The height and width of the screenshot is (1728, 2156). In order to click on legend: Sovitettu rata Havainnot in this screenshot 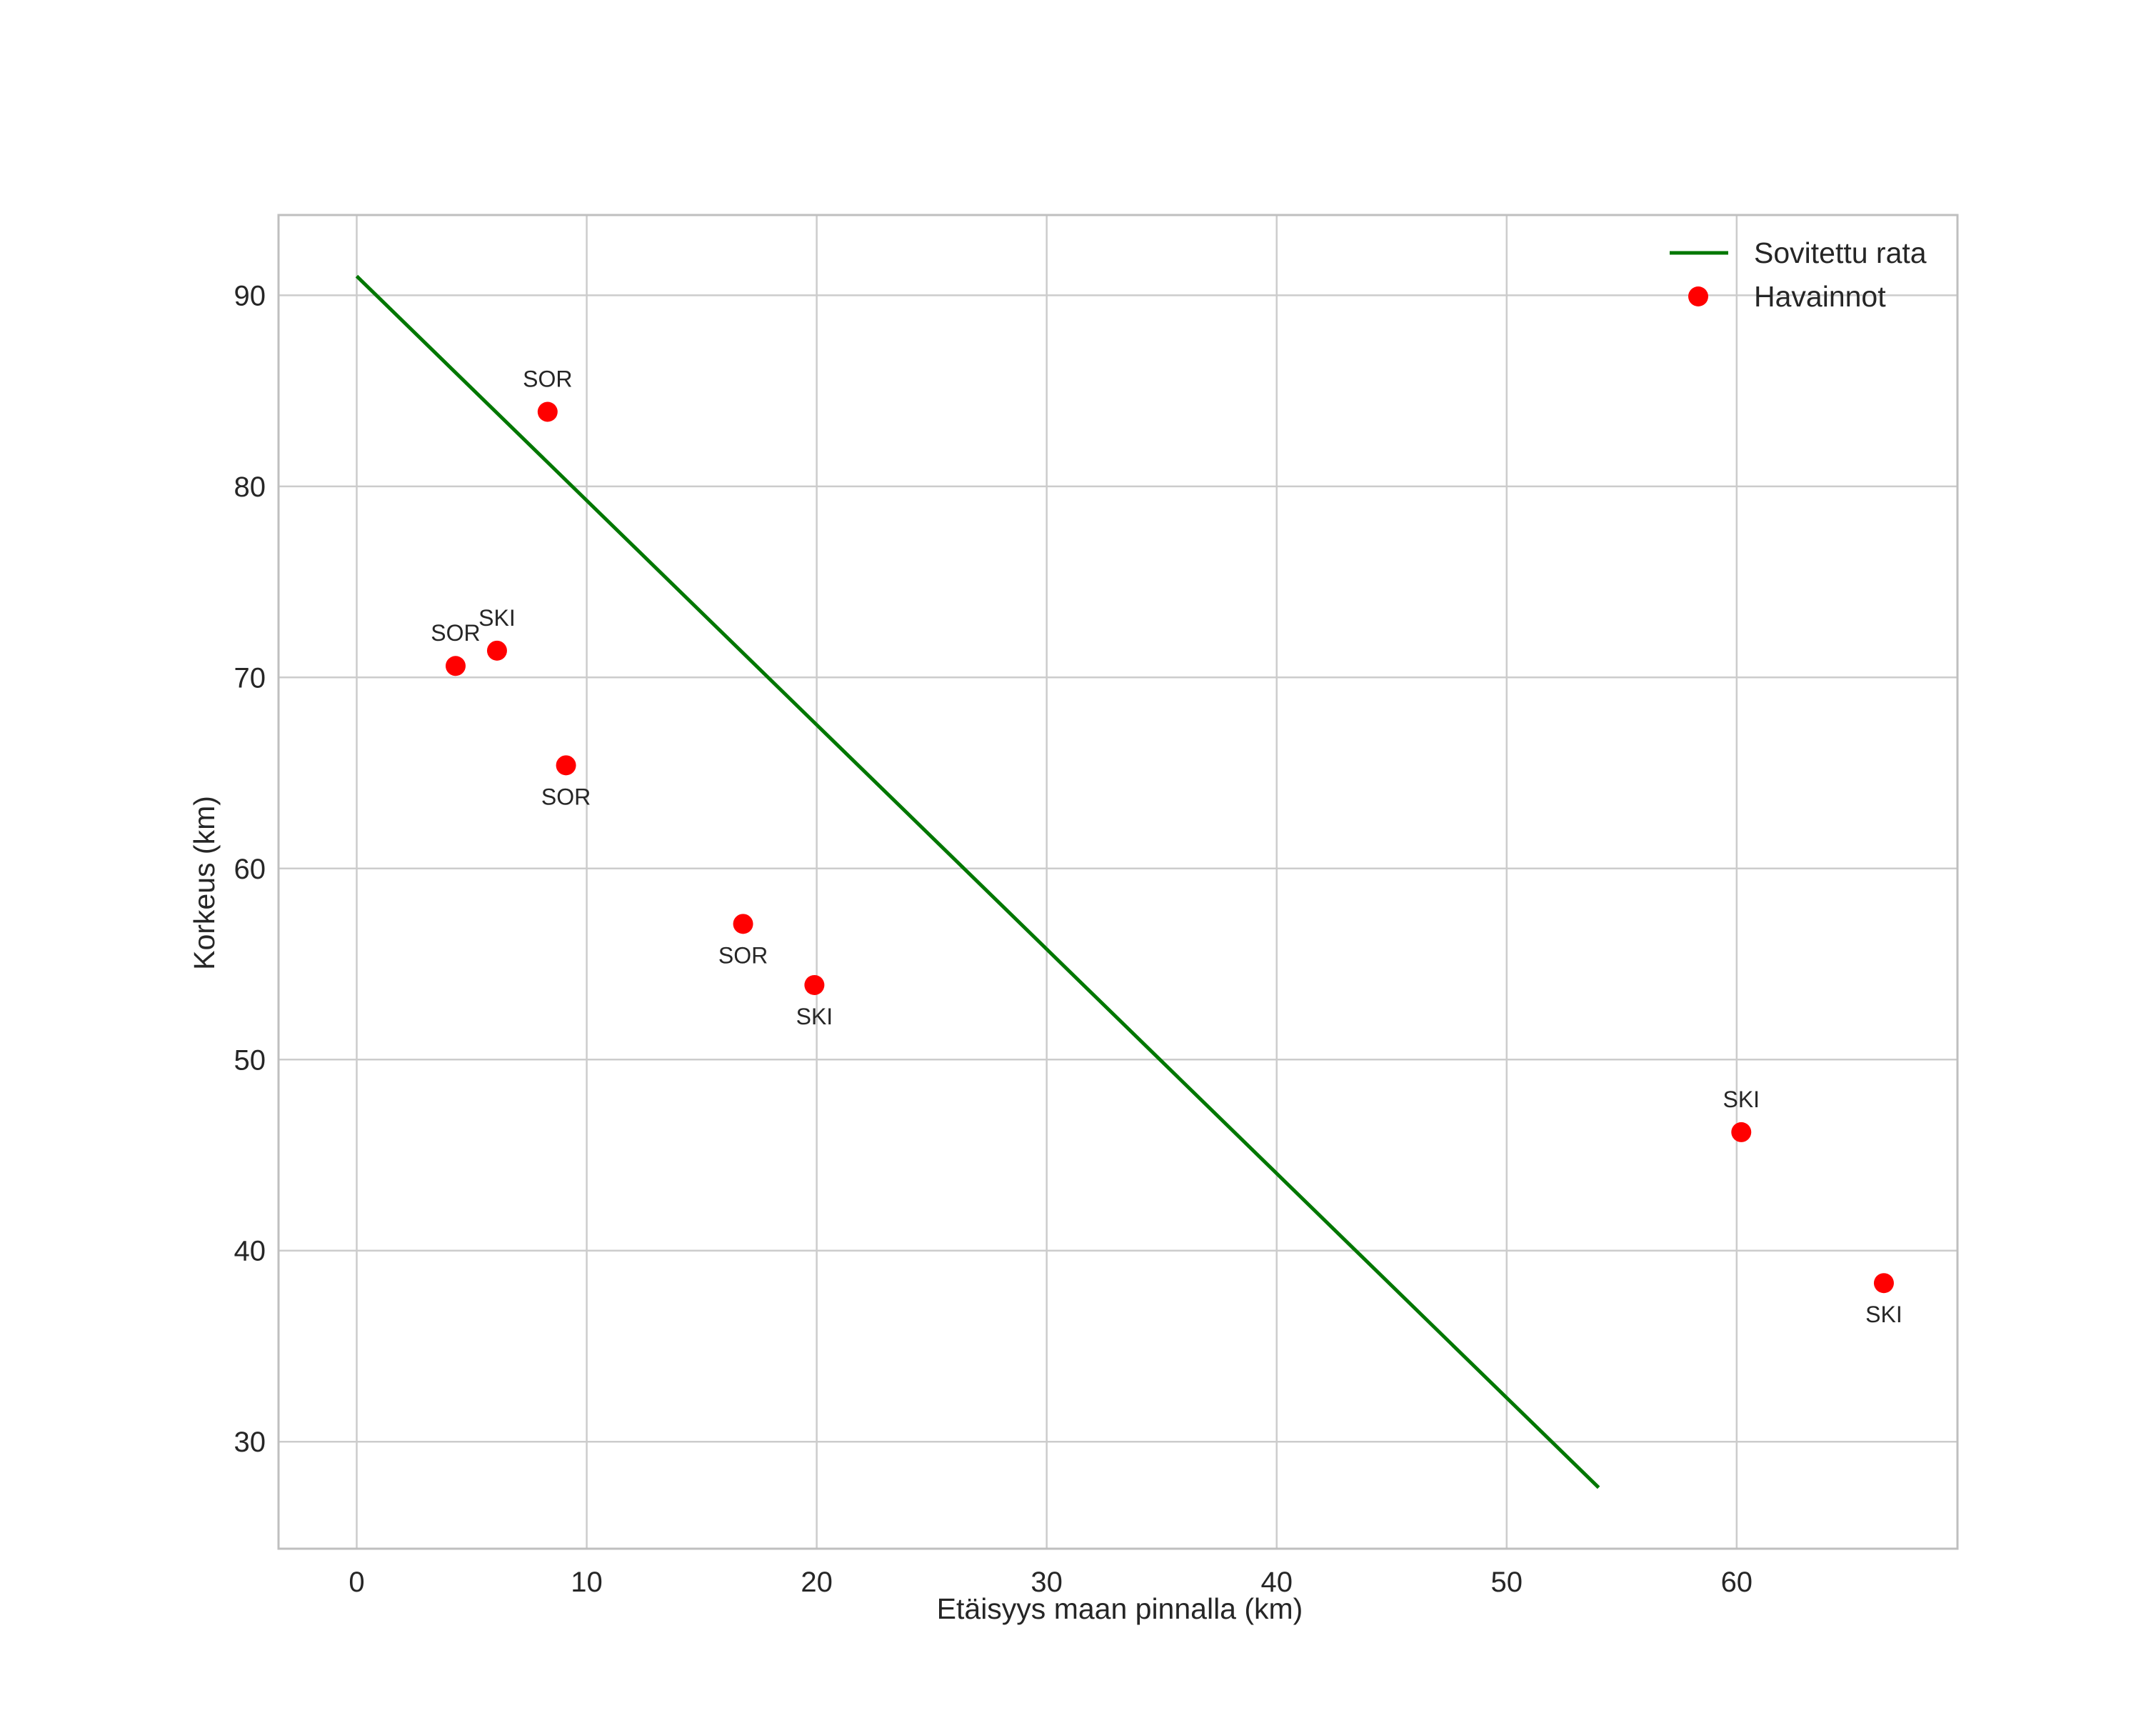, I will do `click(1799, 274)`.